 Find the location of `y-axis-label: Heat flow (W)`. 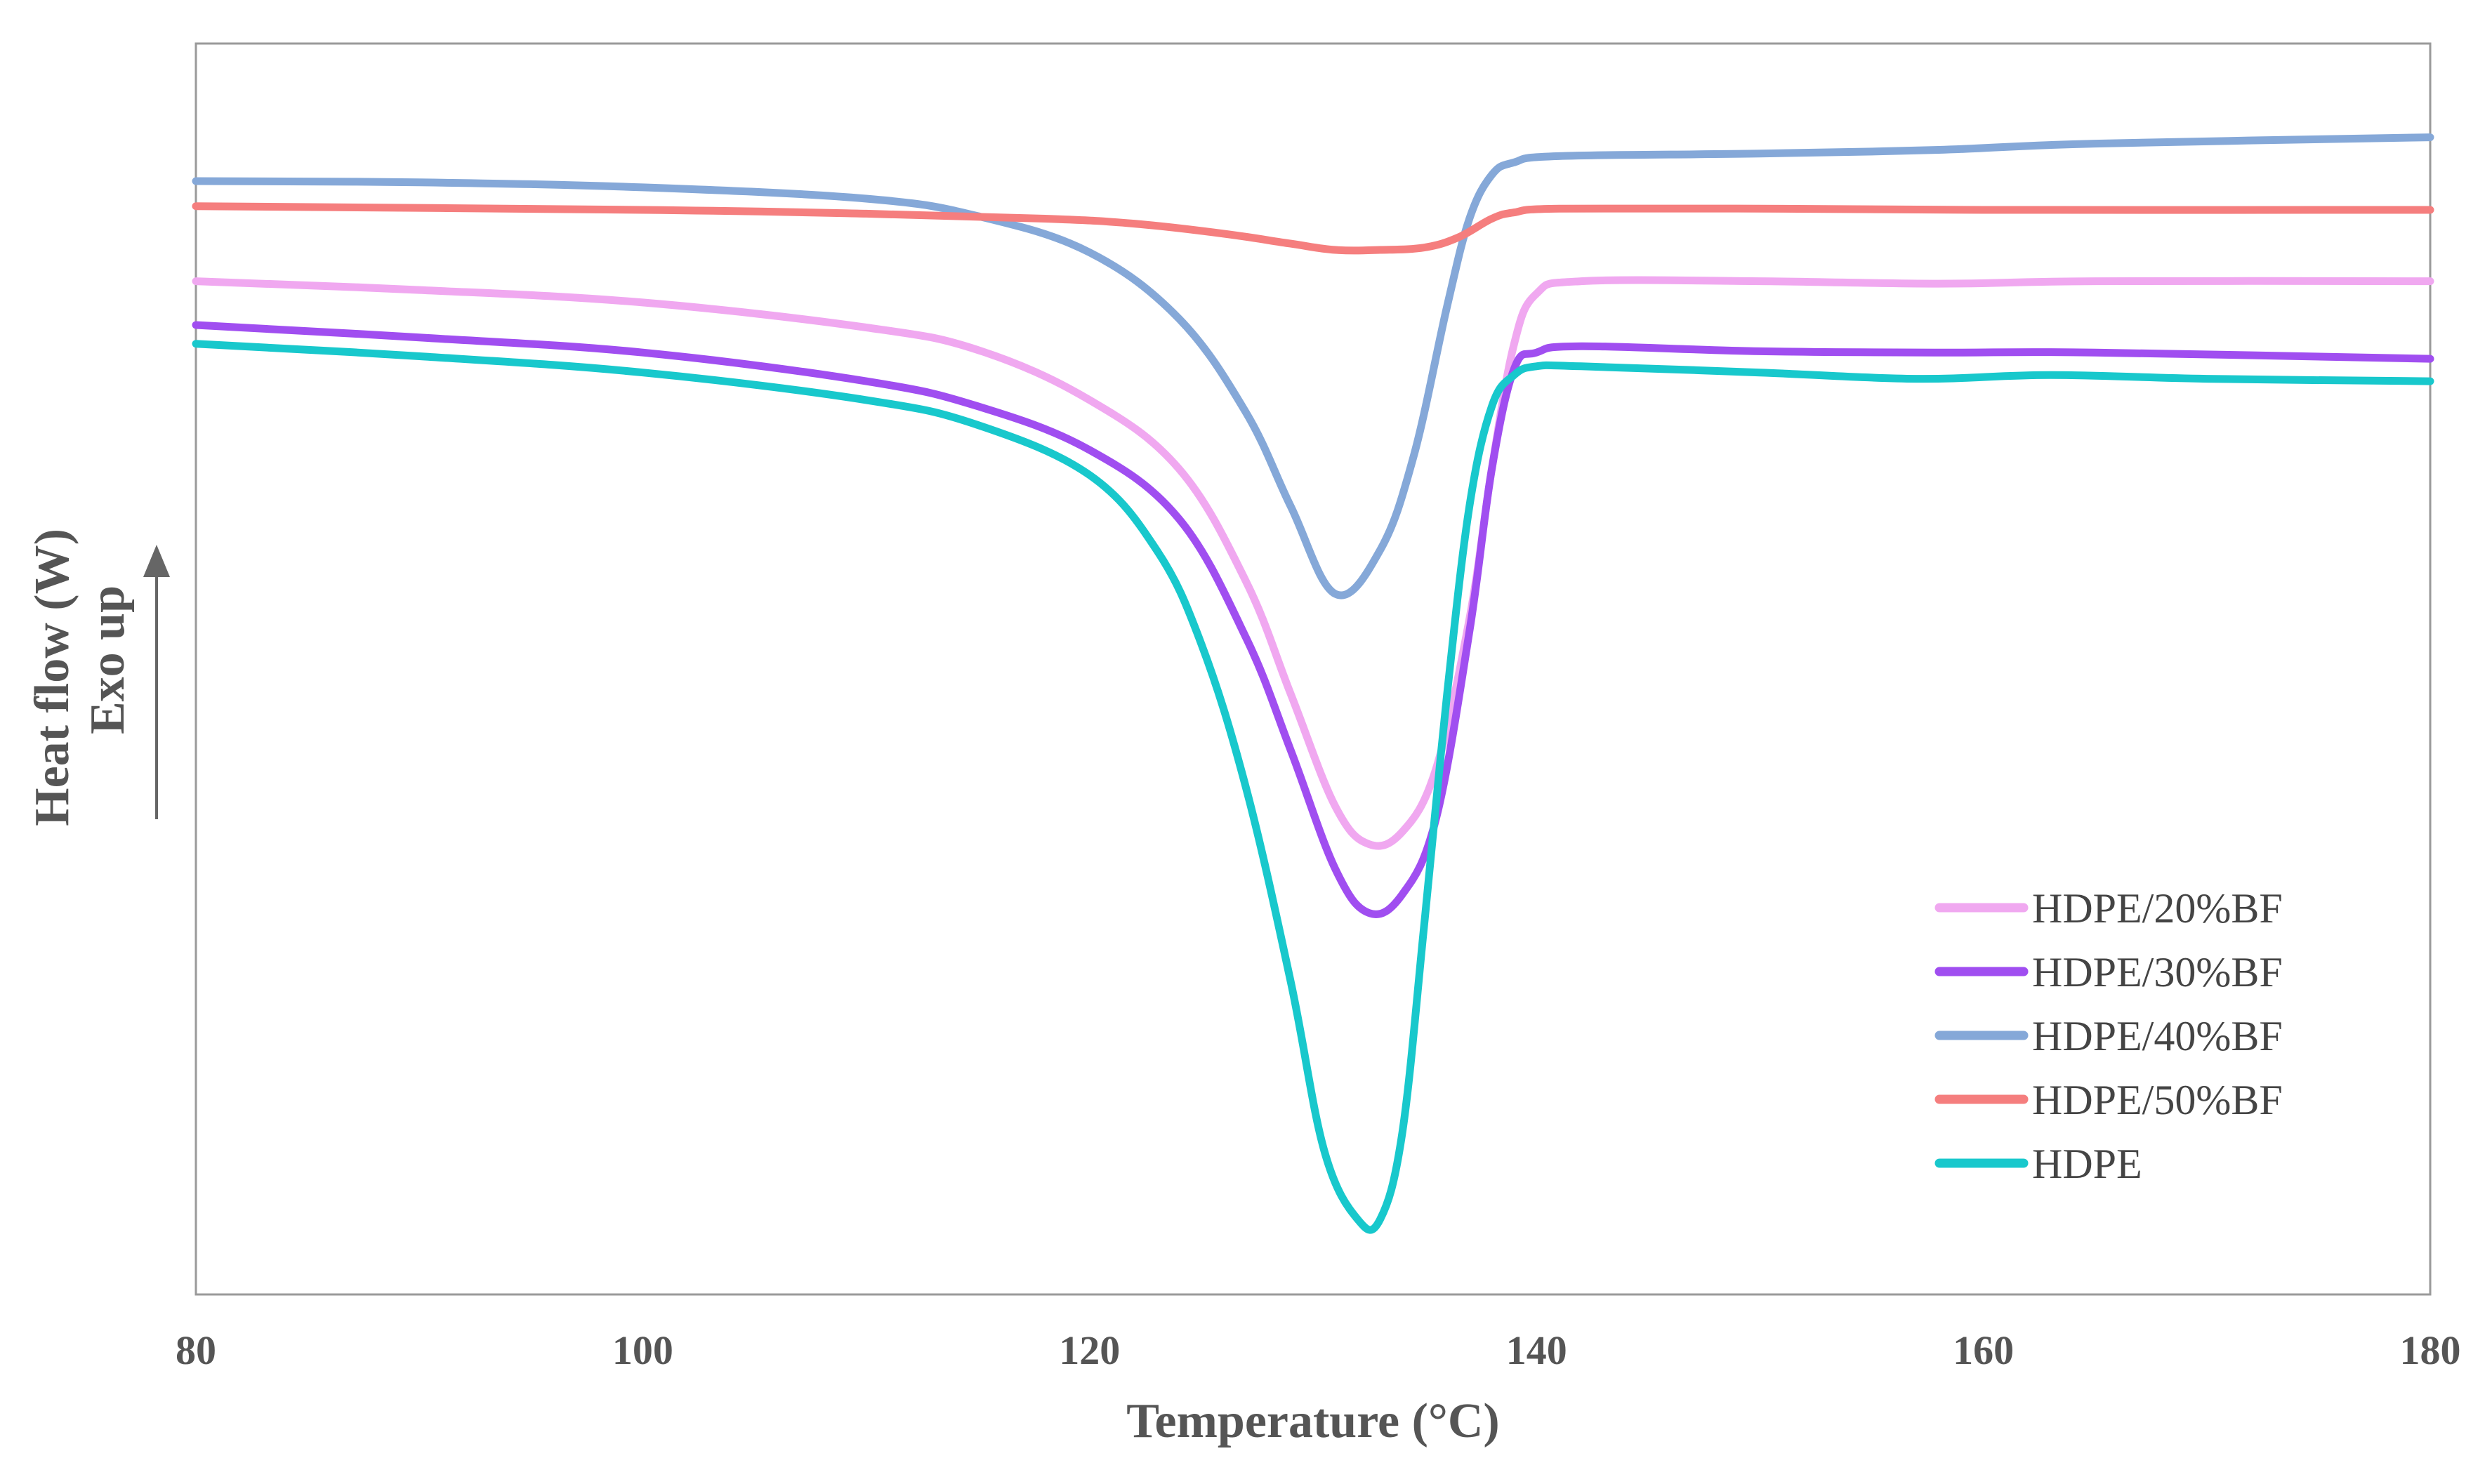

y-axis-label: Heat flow (W) is located at coordinates (52, 677).